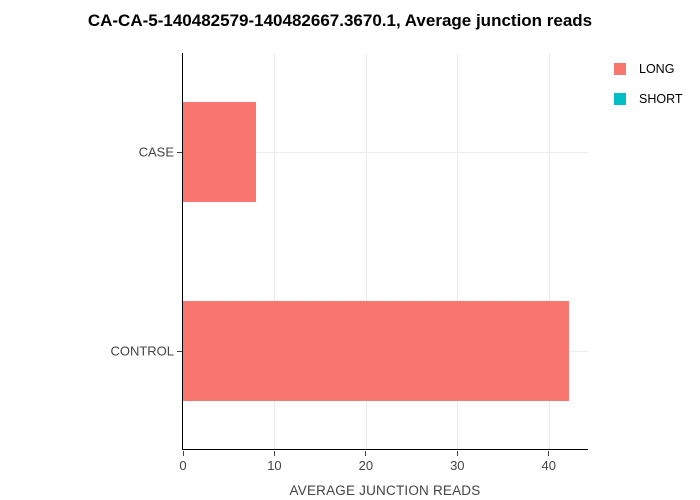  Describe the element at coordinates (661, 99) in the screenshot. I see `legend-label-short: SHORT` at that location.